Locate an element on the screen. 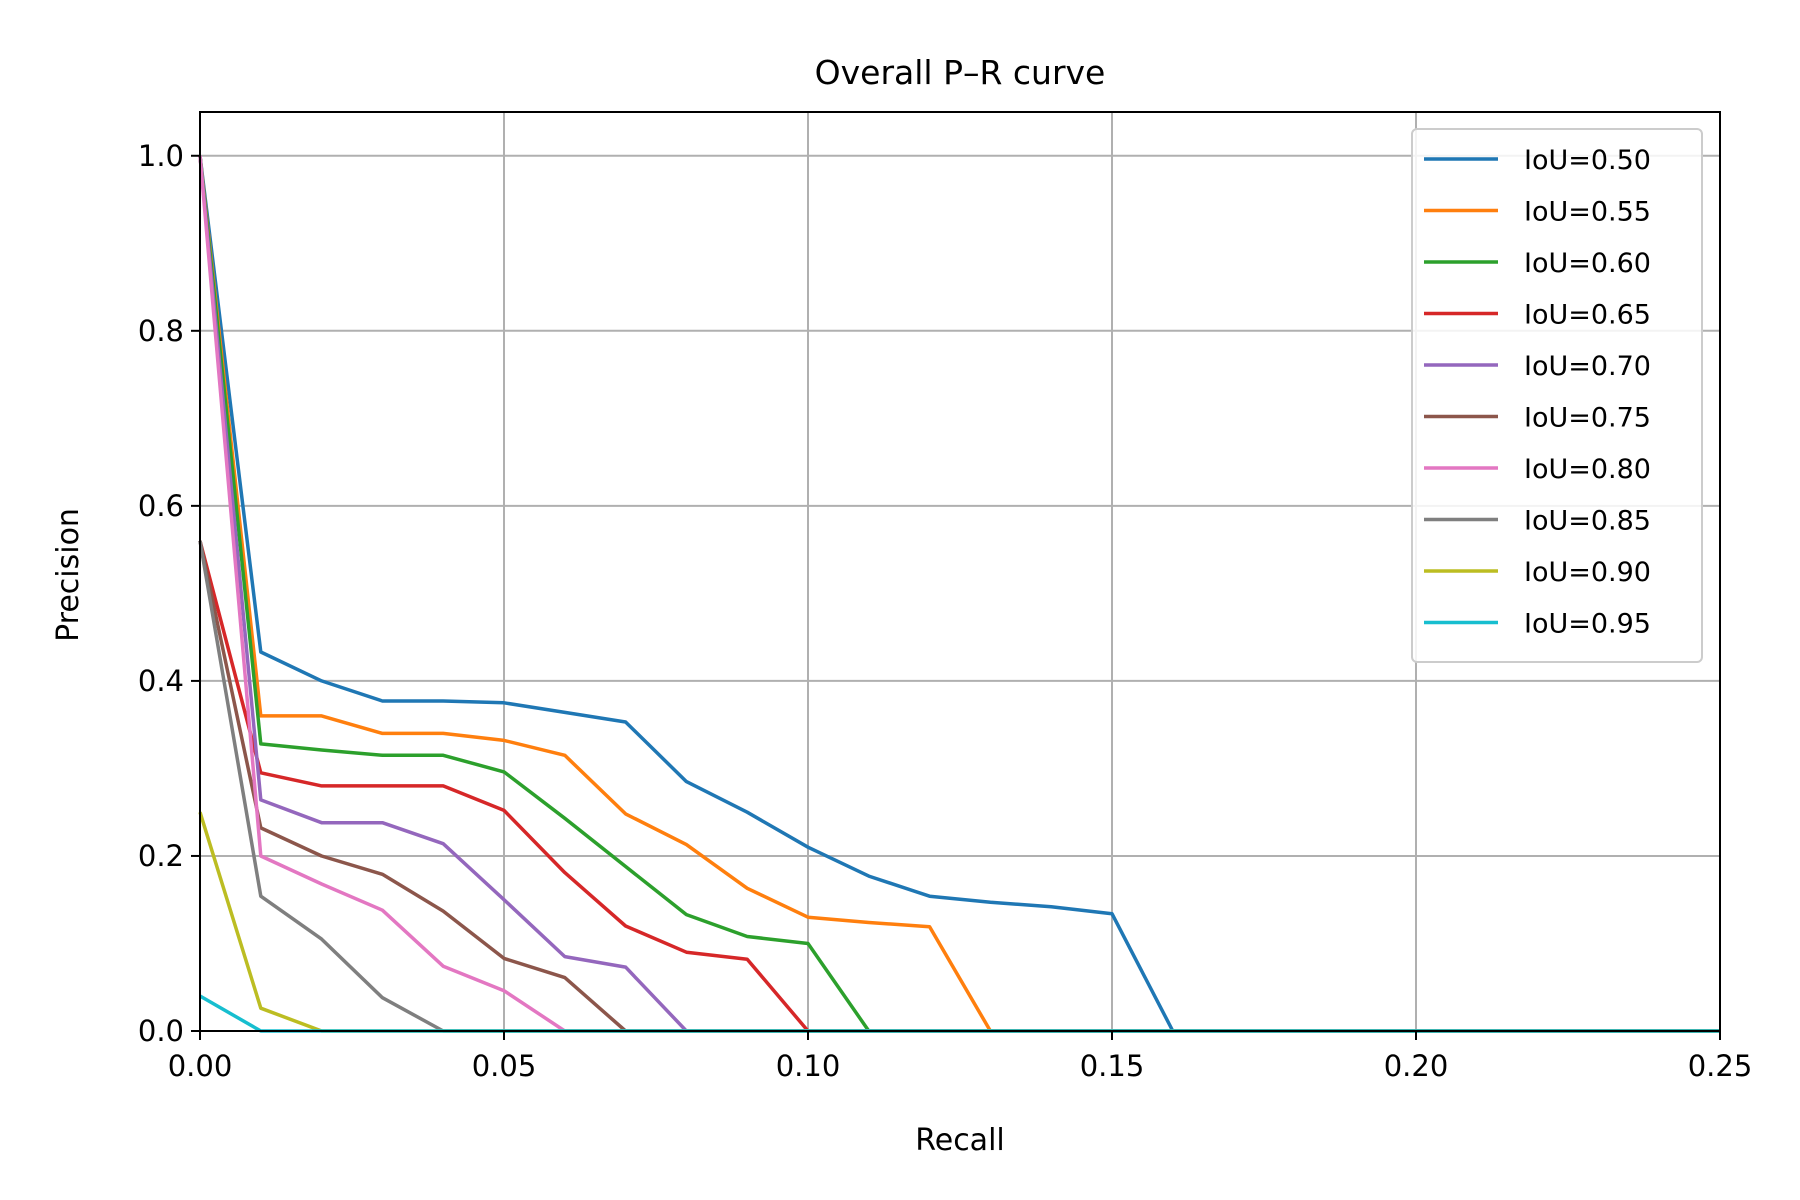 This screenshot has width=1800, height=1200. x-tick-label: 0.10 is located at coordinates (808, 1066).